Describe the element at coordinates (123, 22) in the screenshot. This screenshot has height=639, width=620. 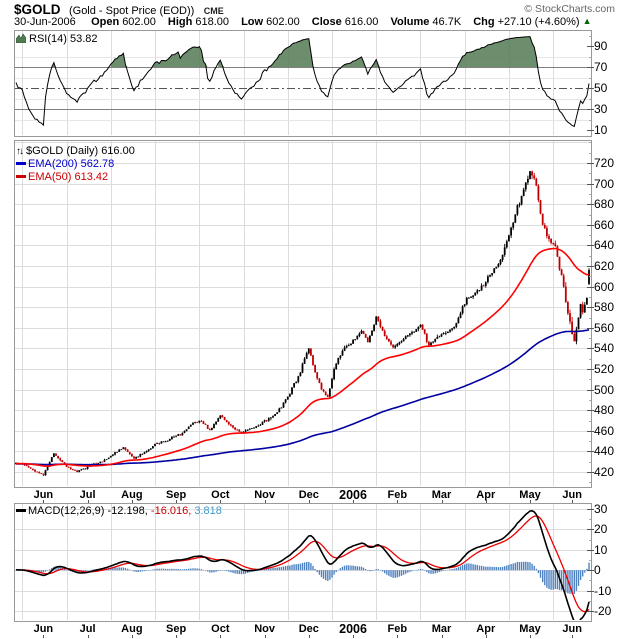
I see `quote-open: Open 602.00` at that location.